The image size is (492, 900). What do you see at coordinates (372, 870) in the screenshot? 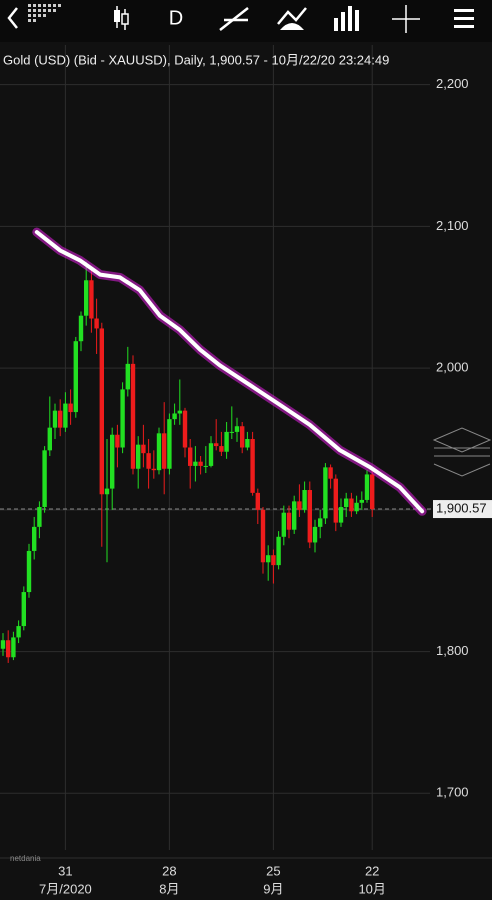
I see `x-tick-label: 22` at bounding box center [372, 870].